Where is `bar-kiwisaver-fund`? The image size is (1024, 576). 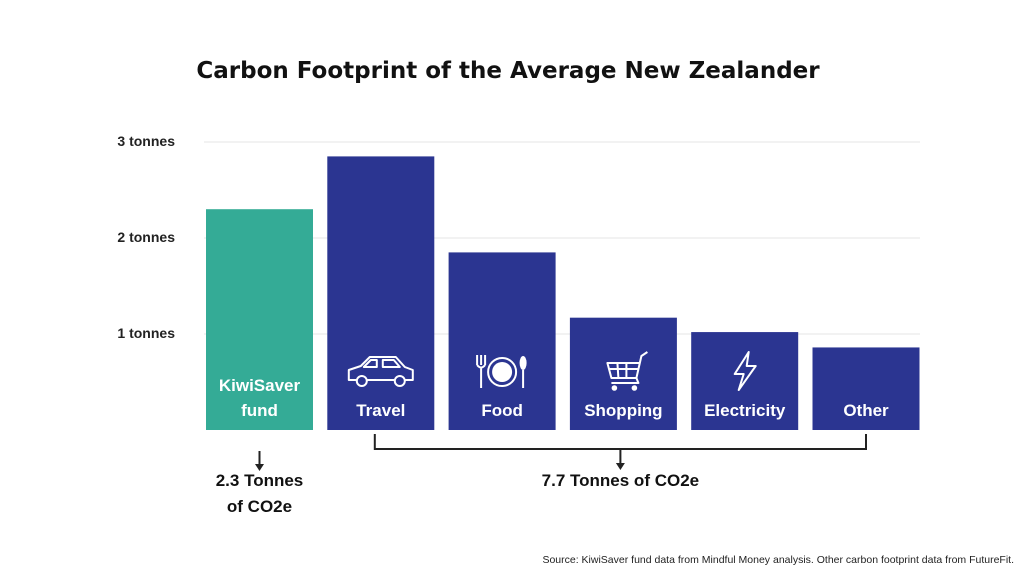 bar-kiwisaver-fund is located at coordinates (259, 319).